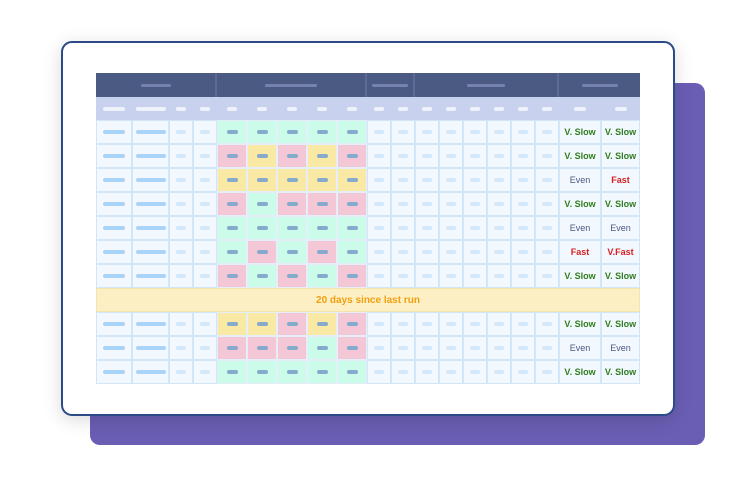 The image size is (735, 496). What do you see at coordinates (368, 252) in the screenshot?
I see `table-row: Fast V.Fast` at bounding box center [368, 252].